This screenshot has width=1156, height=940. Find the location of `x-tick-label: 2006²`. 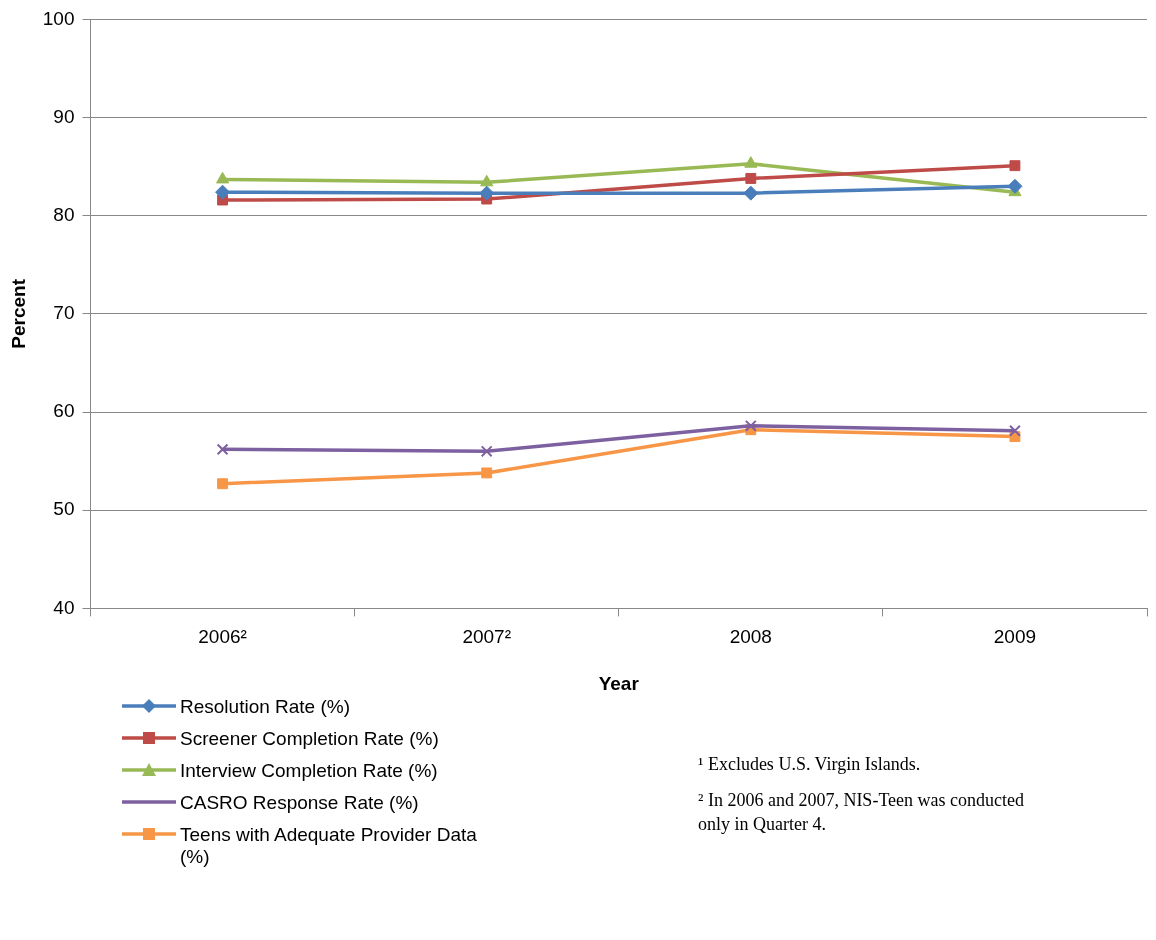

x-tick-label: 2006² is located at coordinates (222, 637).